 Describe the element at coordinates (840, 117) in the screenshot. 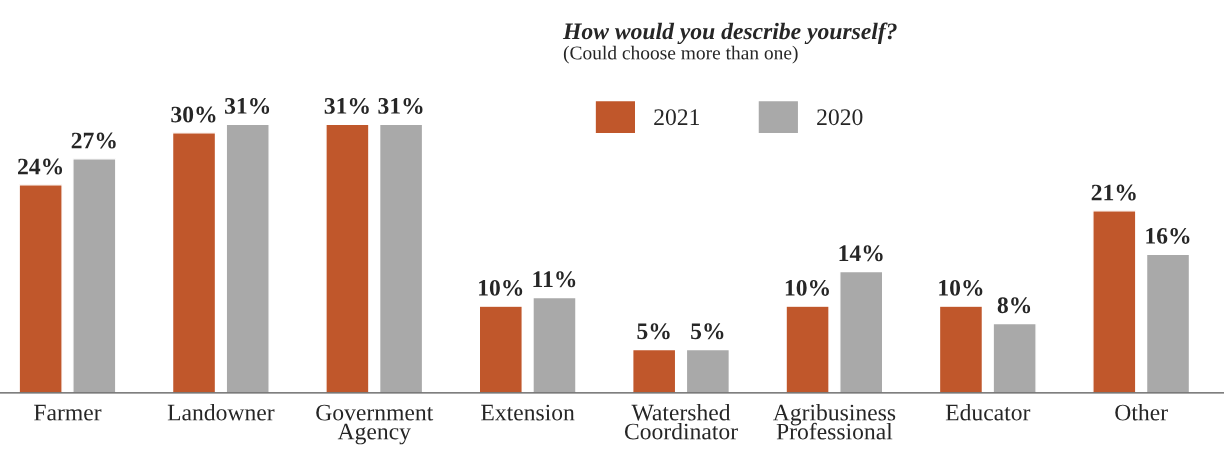

I see `legend-label: 2020` at that location.